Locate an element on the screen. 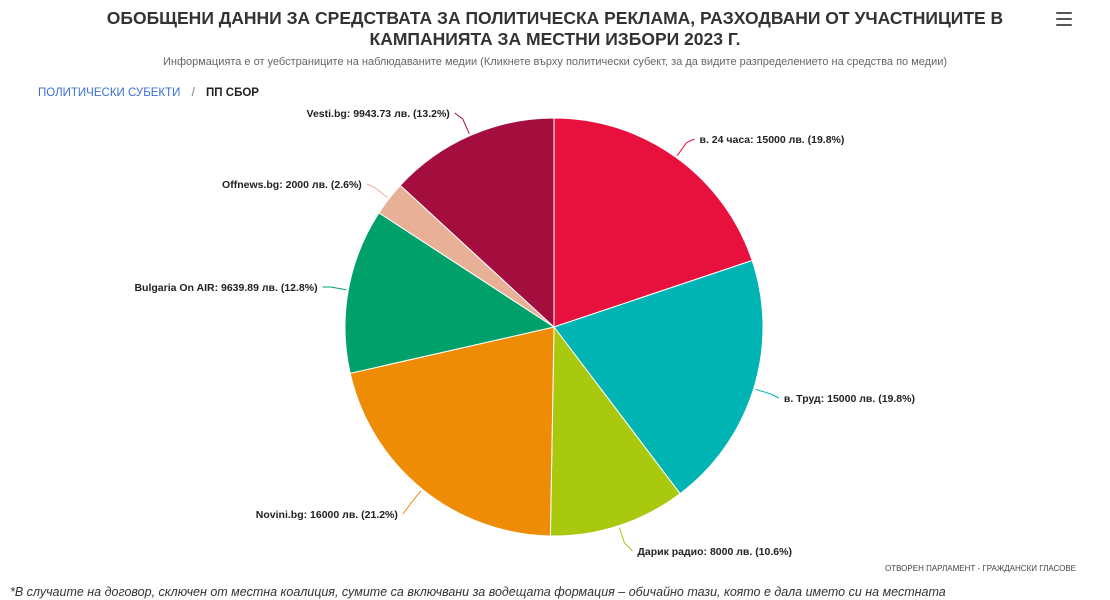 Image resolution: width=1110 pixels, height=600 pixels. data-label: Bulgaria On AIR: 9639.89 лв. (12.8%) is located at coordinates (225, 288).